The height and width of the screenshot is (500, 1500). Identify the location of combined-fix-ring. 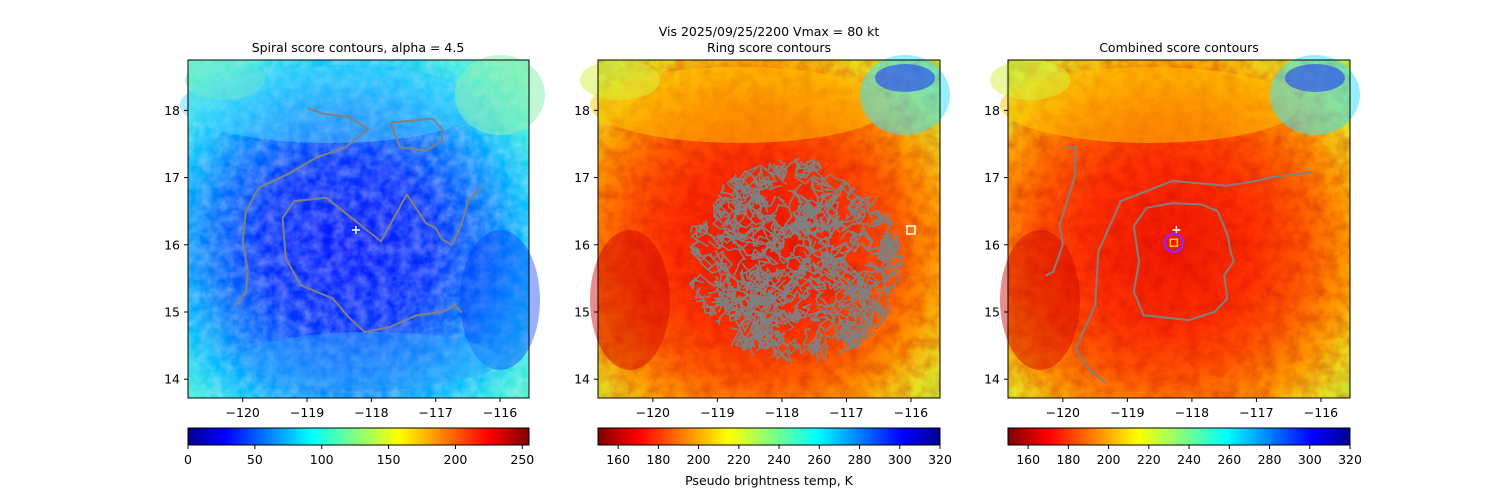
(1174, 243).